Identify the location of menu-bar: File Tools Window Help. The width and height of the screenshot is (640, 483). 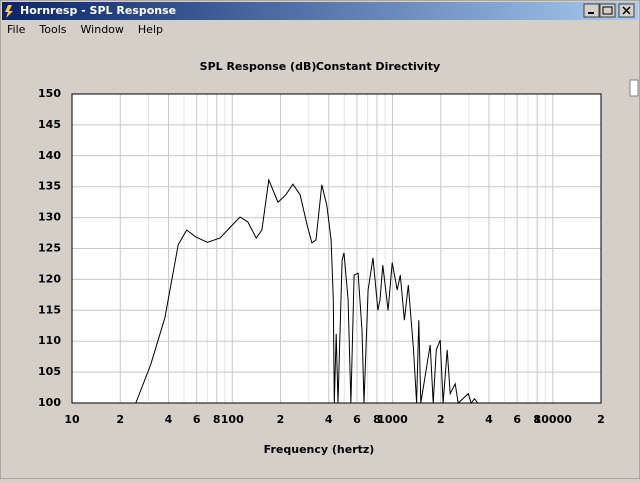
(85, 29).